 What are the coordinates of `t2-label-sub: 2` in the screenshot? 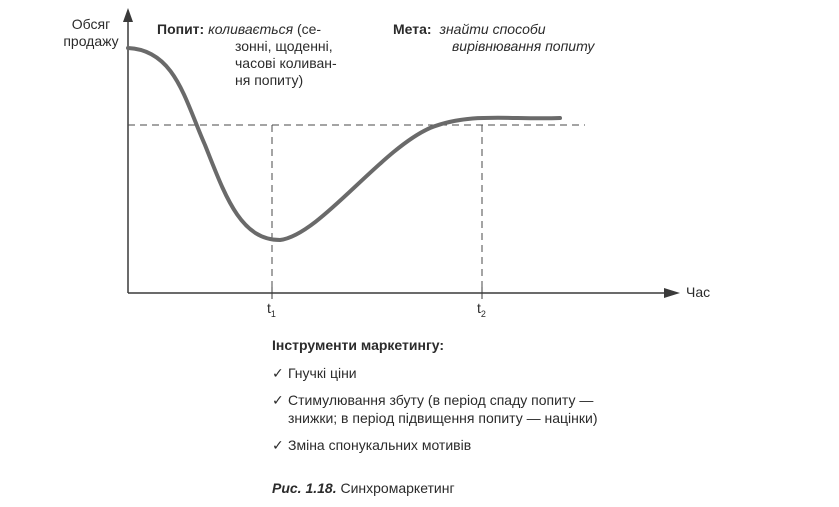 It's located at (483, 313).